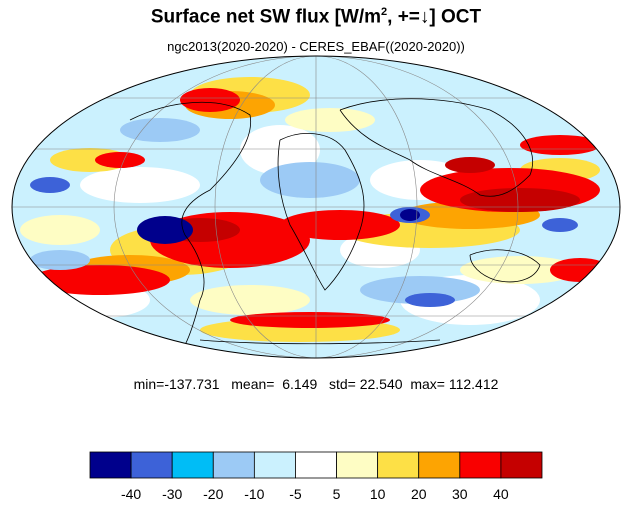 The image size is (632, 506). Describe the element at coordinates (254, 494) in the screenshot. I see `colorbar-tick-label: -10` at that location.